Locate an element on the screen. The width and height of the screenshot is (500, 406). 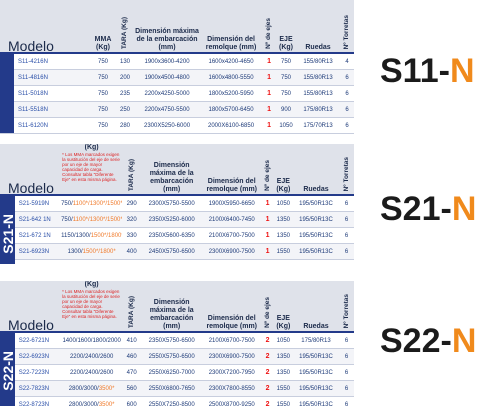
dim-rem-cell: 2000X6100-6850 is located at coordinates (231, 125).